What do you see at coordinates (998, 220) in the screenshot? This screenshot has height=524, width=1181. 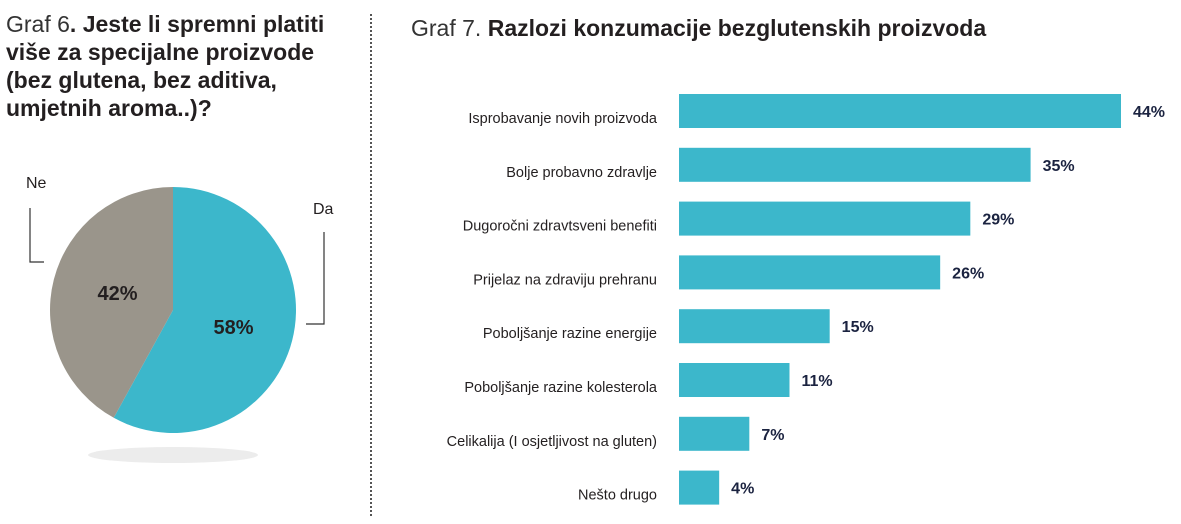 I see `value-label: 29%` at bounding box center [998, 220].